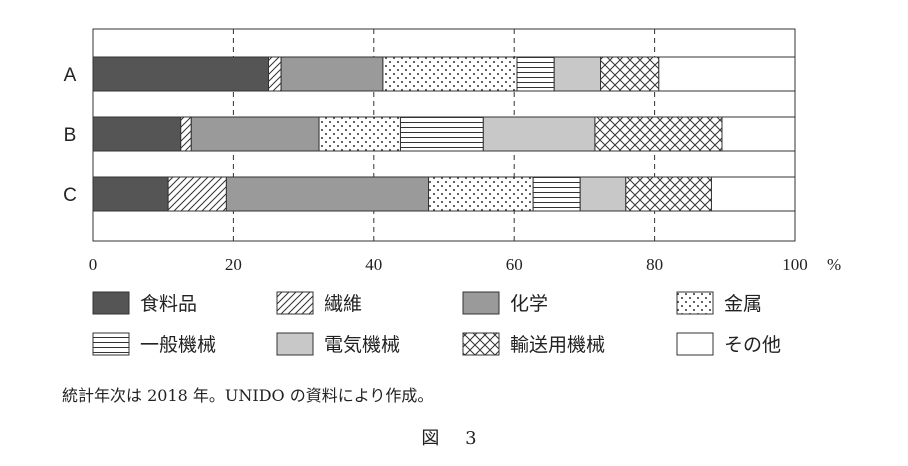 The height and width of the screenshot is (466, 908). What do you see at coordinates (111, 344) in the screenshot?
I see `legend-swatch-general-machinery` at bounding box center [111, 344].